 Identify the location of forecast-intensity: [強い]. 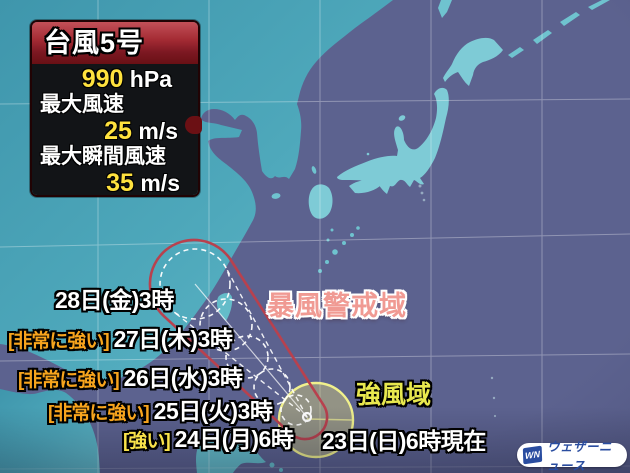
(147, 441).